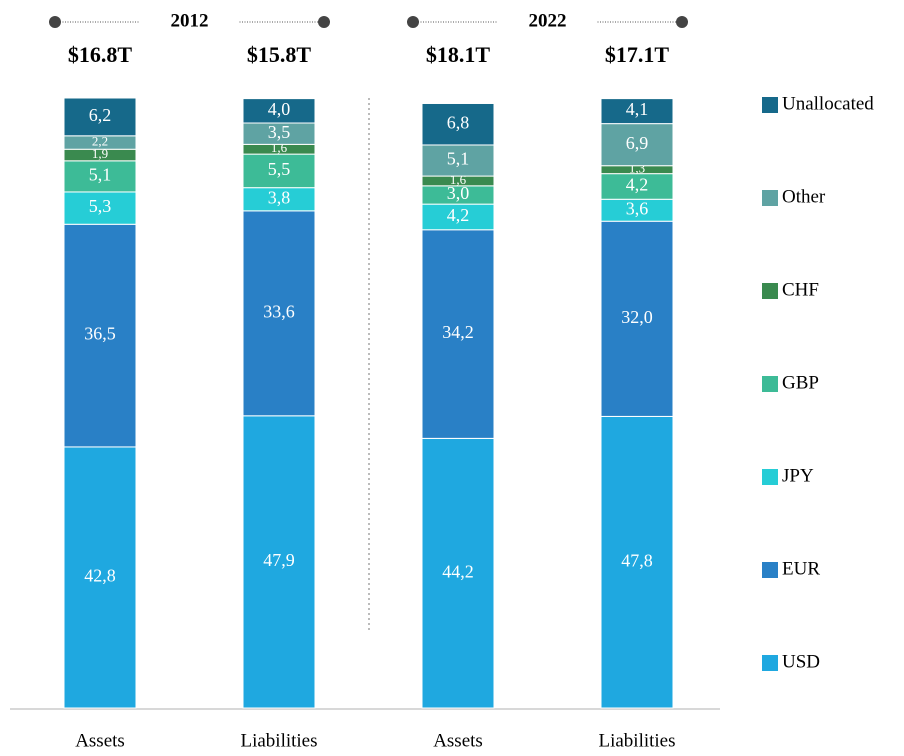  I want to click on value-label: 5,5, so click(279, 169).